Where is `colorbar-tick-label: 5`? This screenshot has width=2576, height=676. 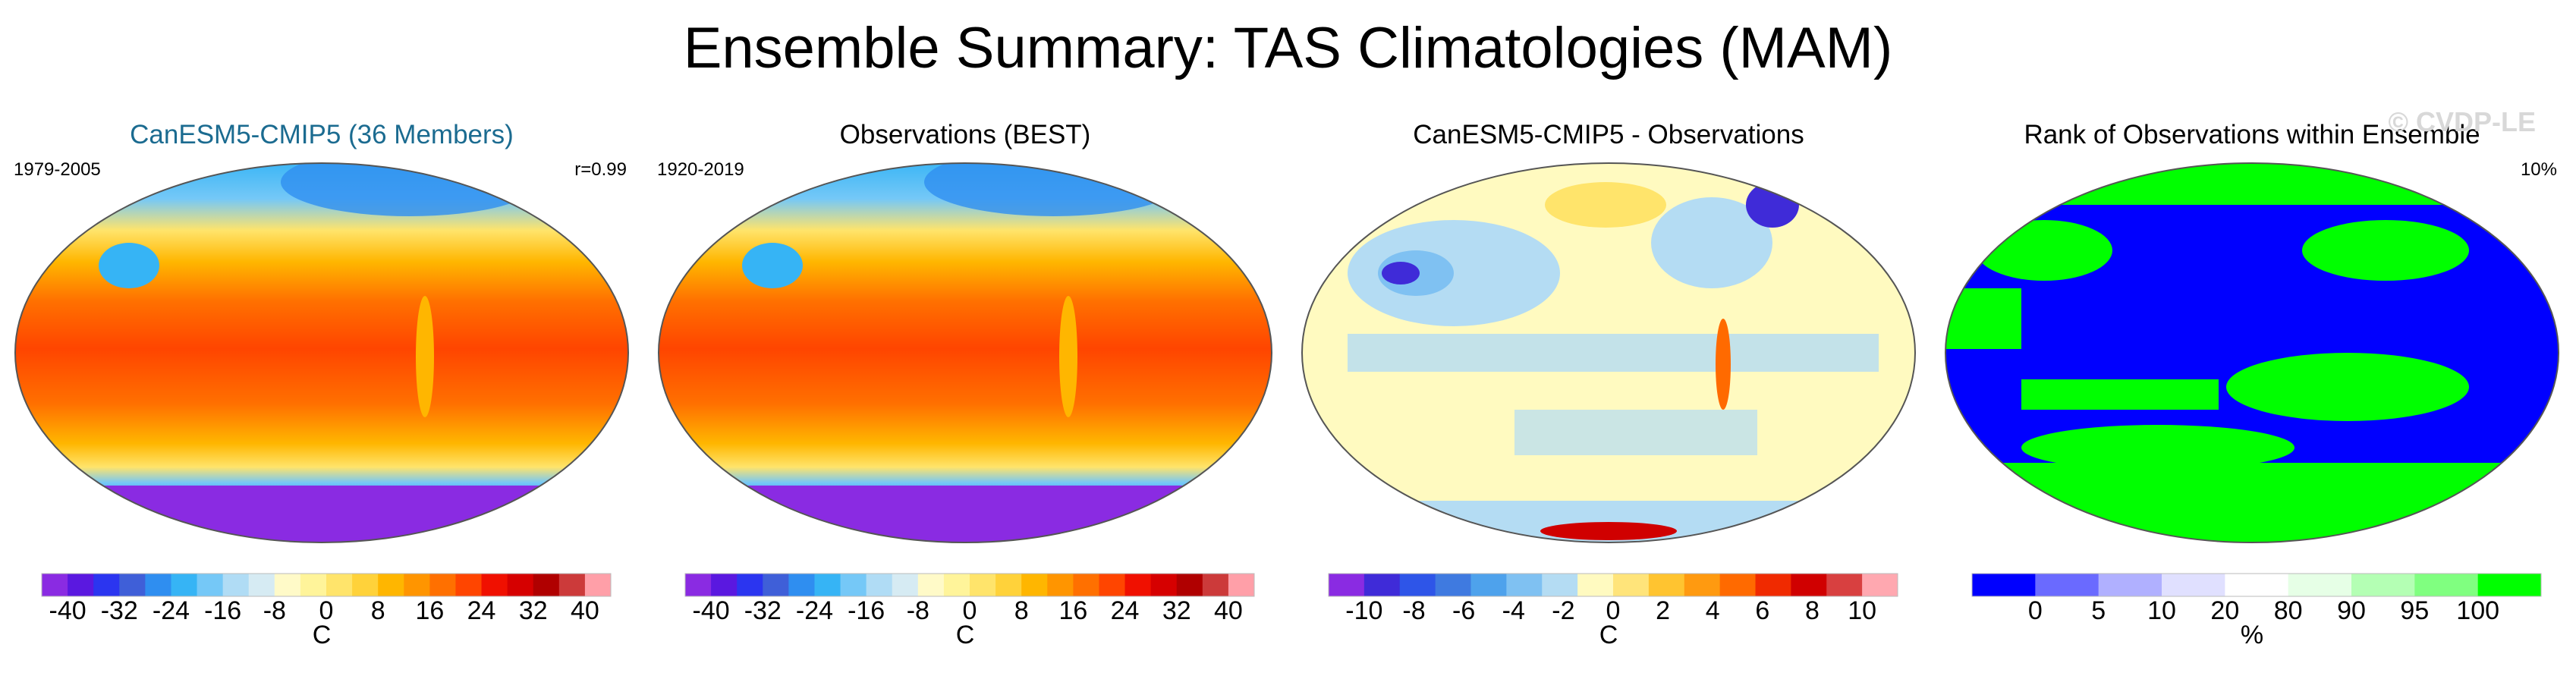 colorbar-tick-label: 5 is located at coordinates (2098, 609).